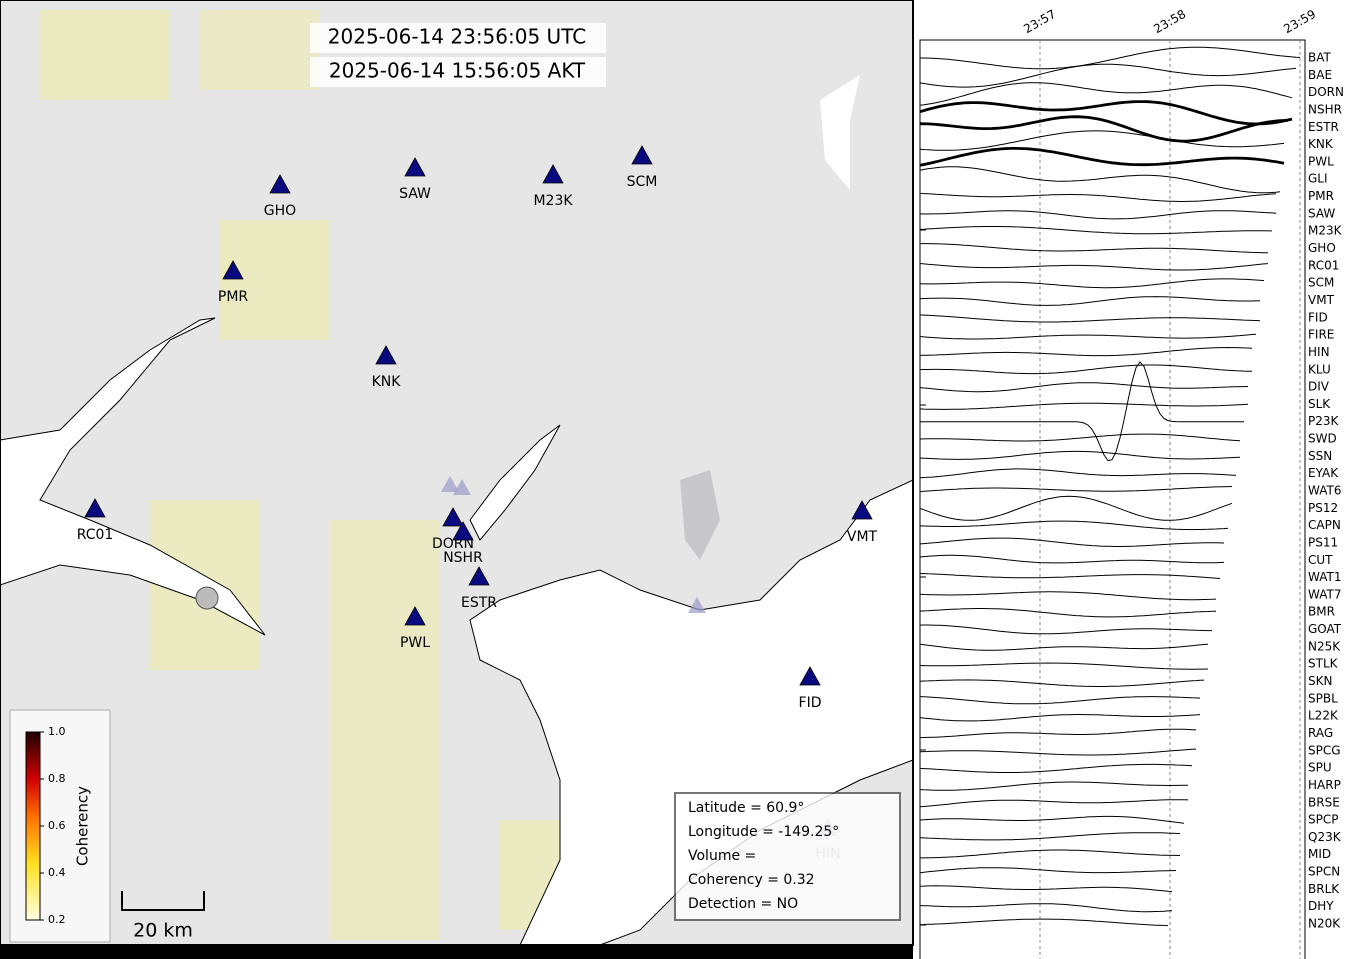 The height and width of the screenshot is (959, 1349). Describe the element at coordinates (1319, 352) in the screenshot. I see `trace-label: HIN` at that location.